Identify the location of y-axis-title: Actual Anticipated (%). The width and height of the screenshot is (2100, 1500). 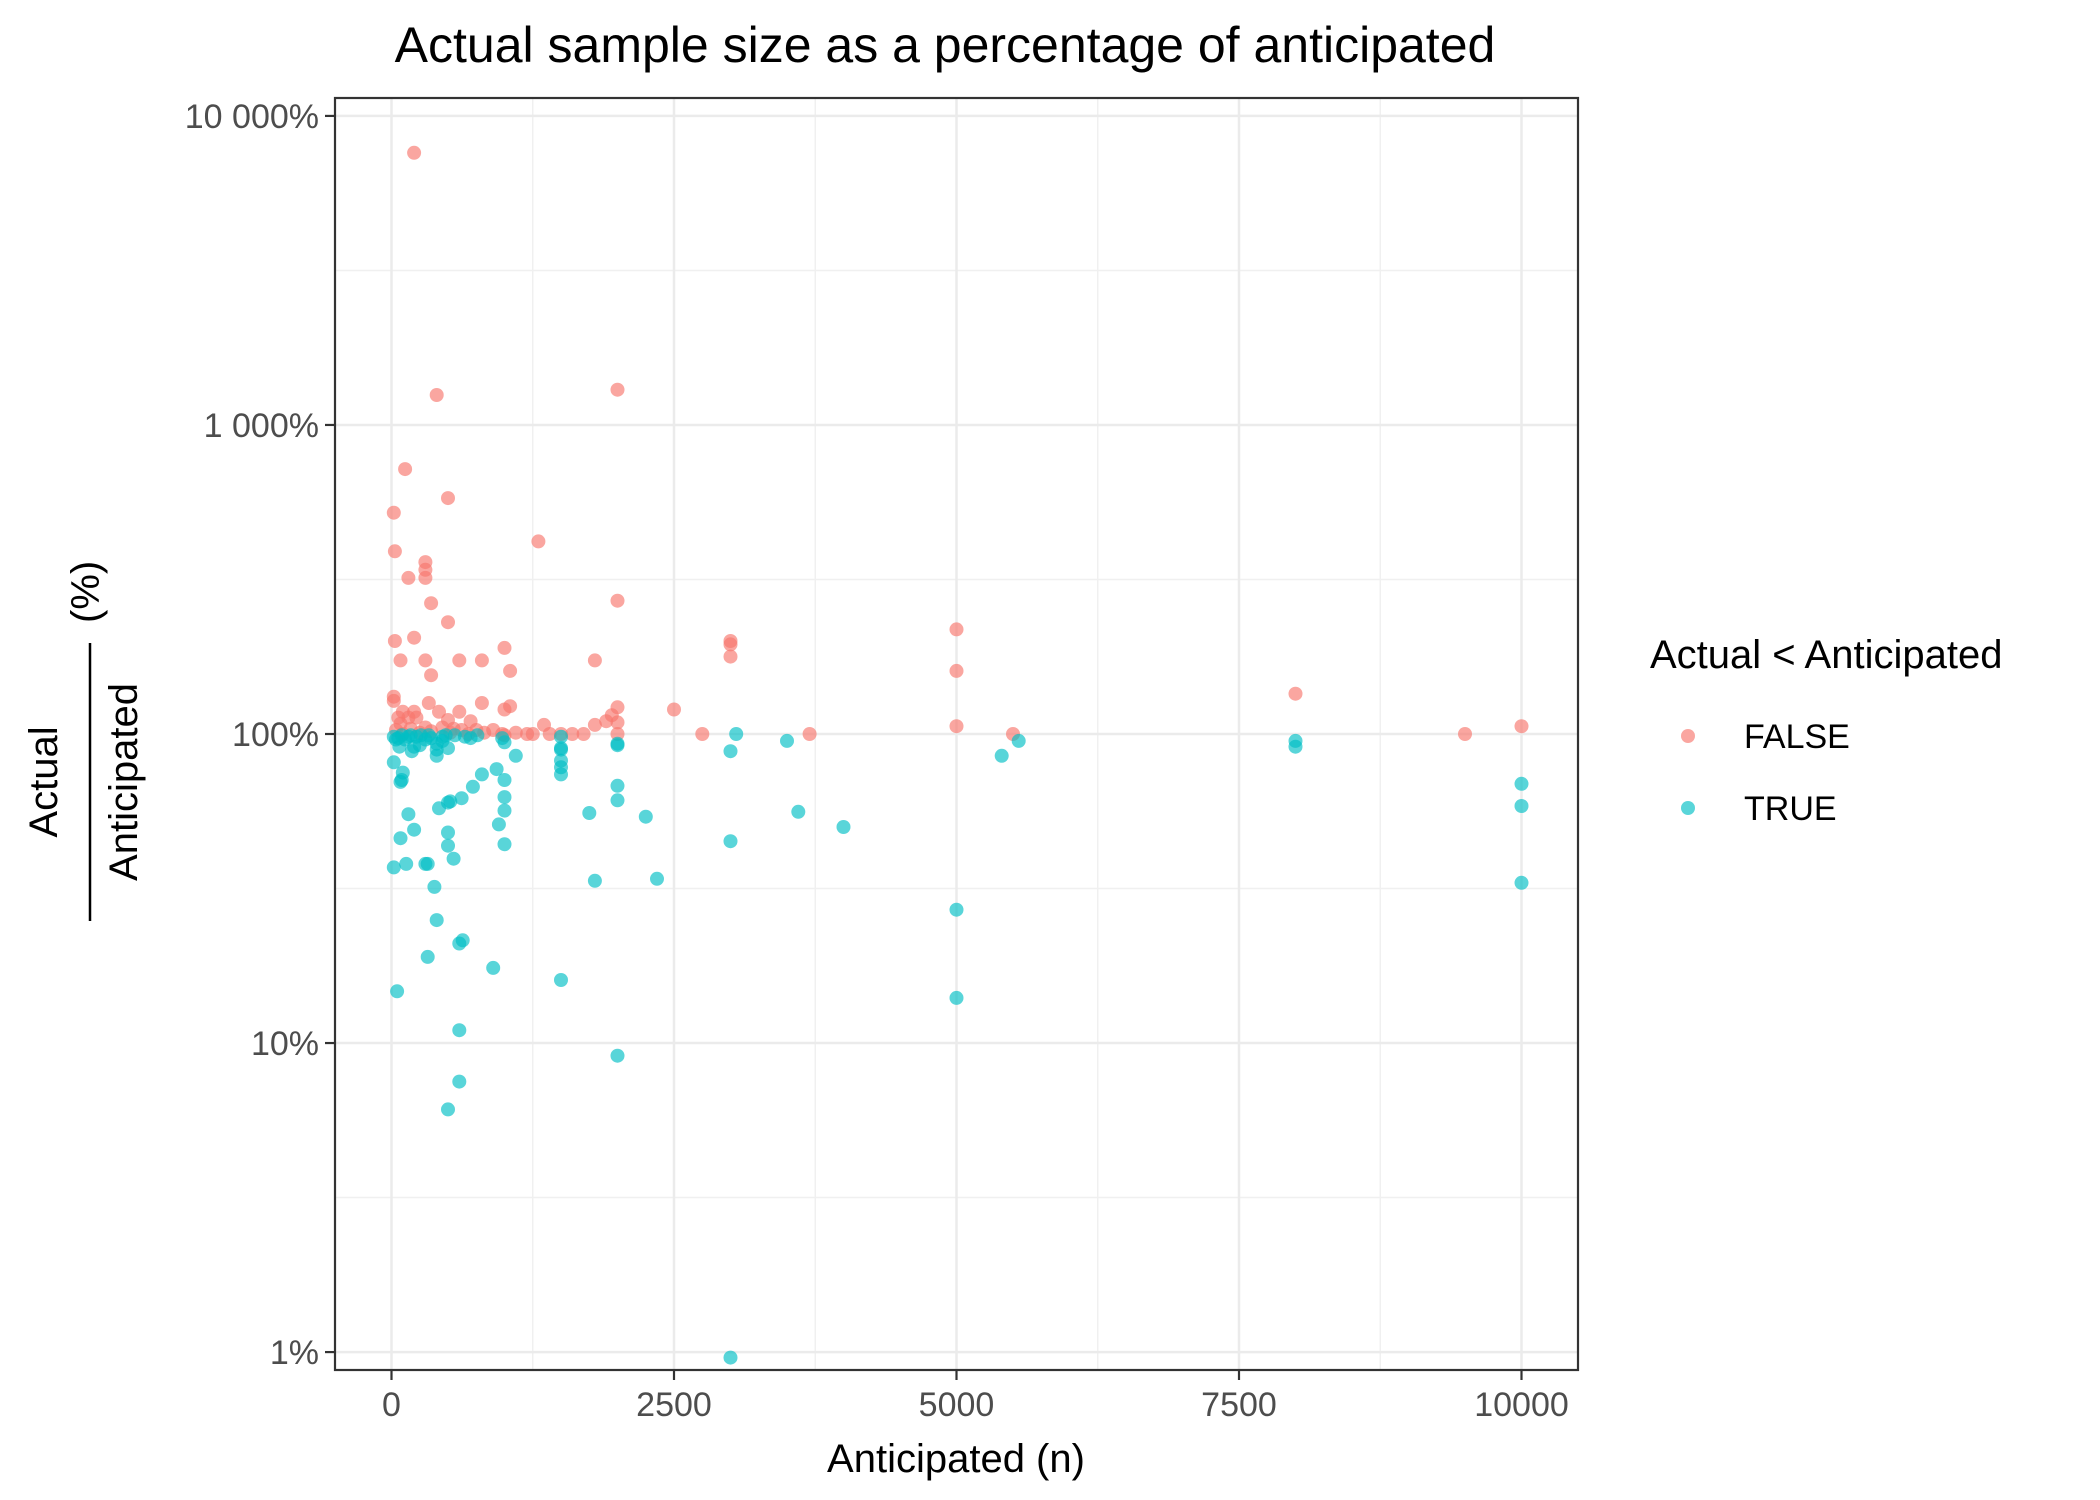
(84, 741).